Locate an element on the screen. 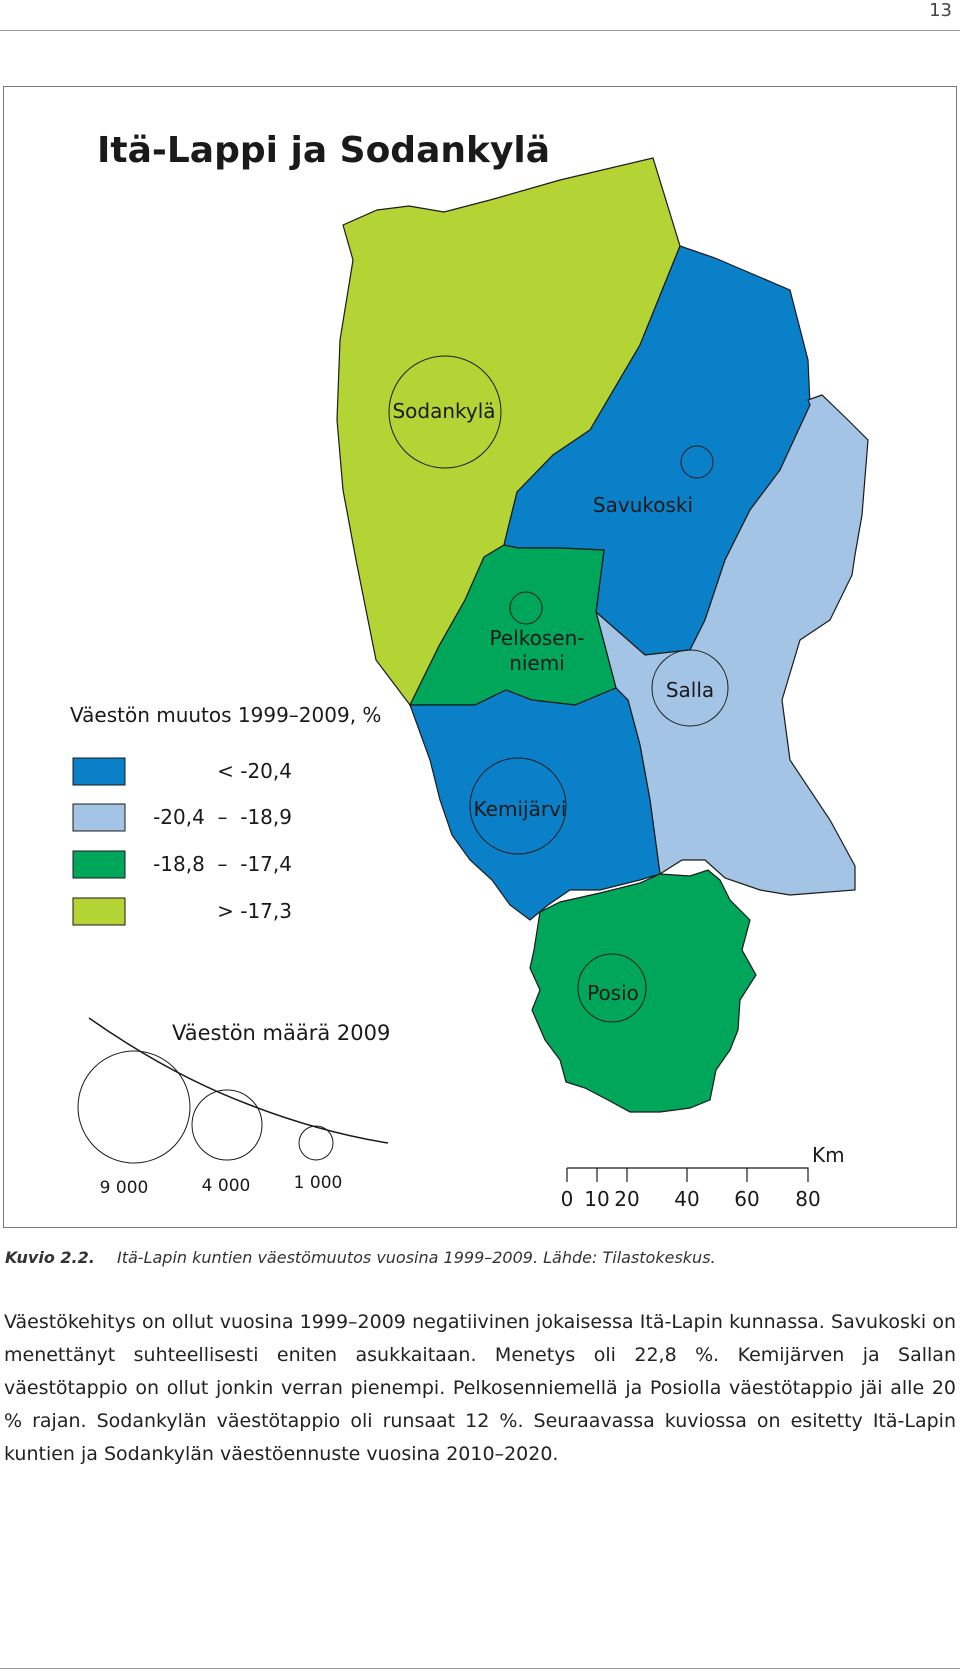  label-sodankyla: Sodankylä is located at coordinates (443, 411).